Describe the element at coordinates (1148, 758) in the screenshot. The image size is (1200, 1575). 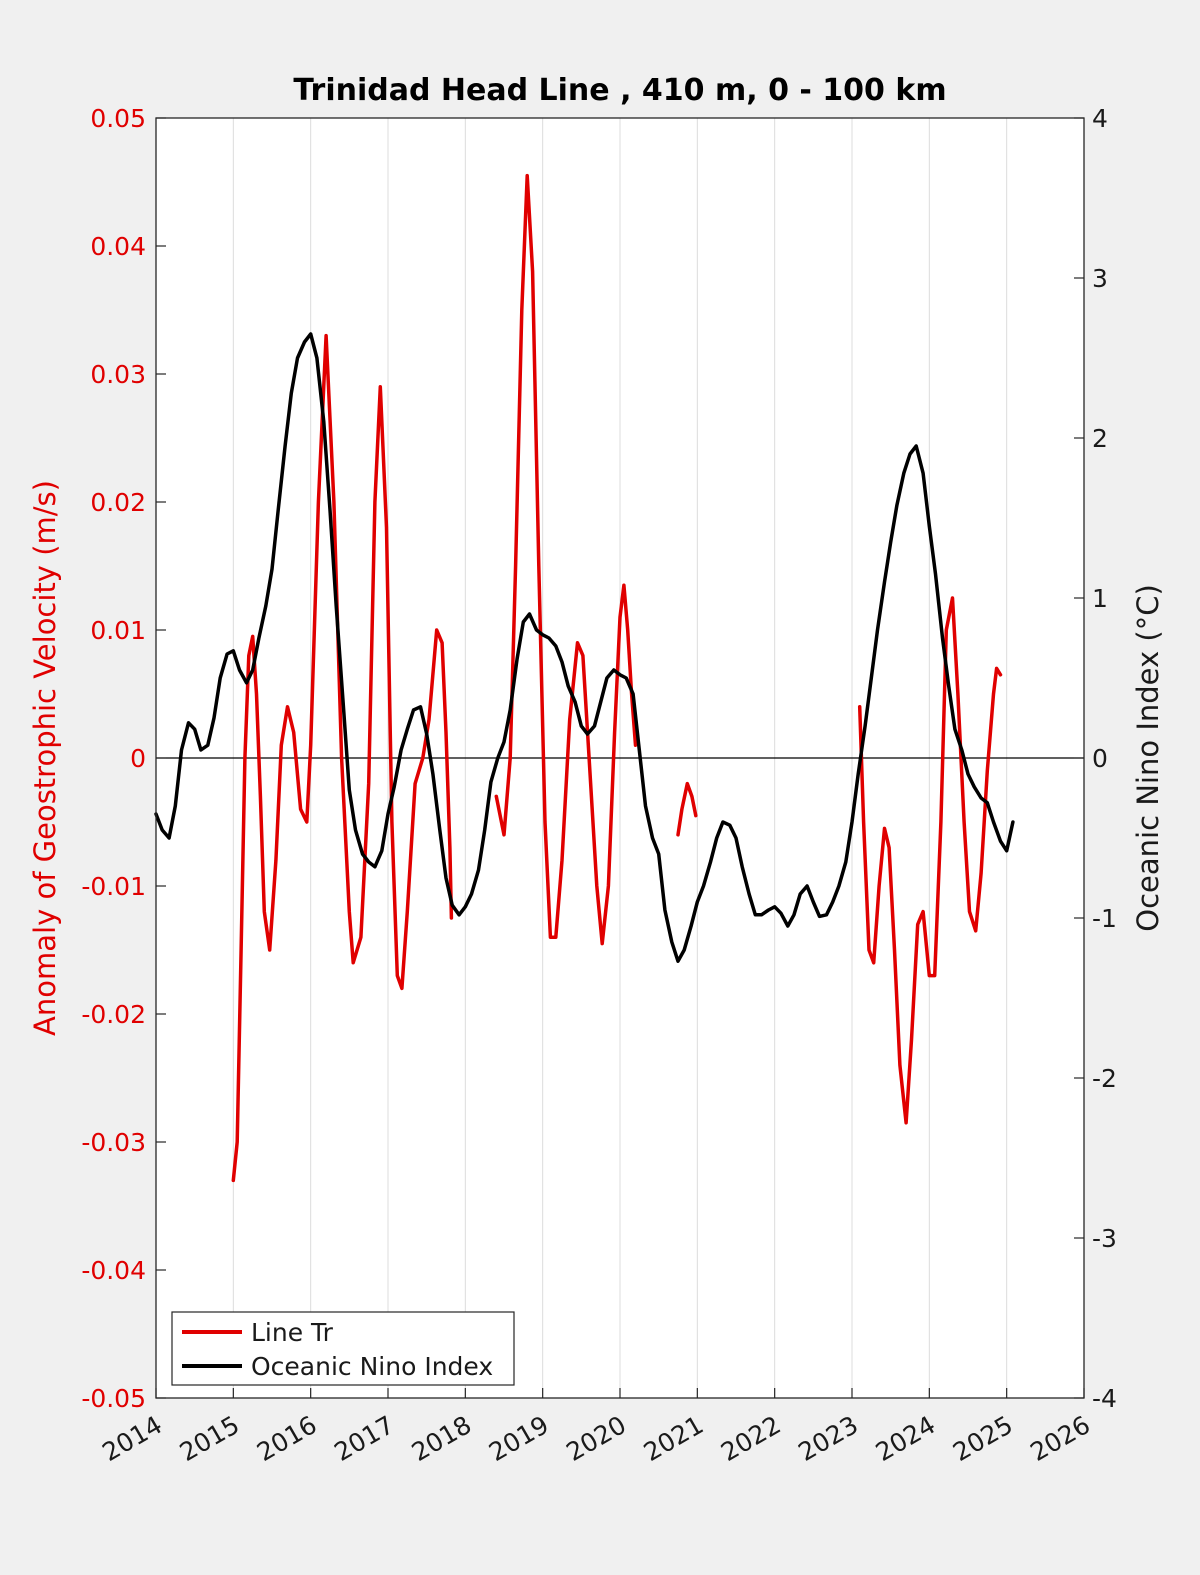
I see `y-axis-right-label: Oceanic Nino Index (°C)` at that location.